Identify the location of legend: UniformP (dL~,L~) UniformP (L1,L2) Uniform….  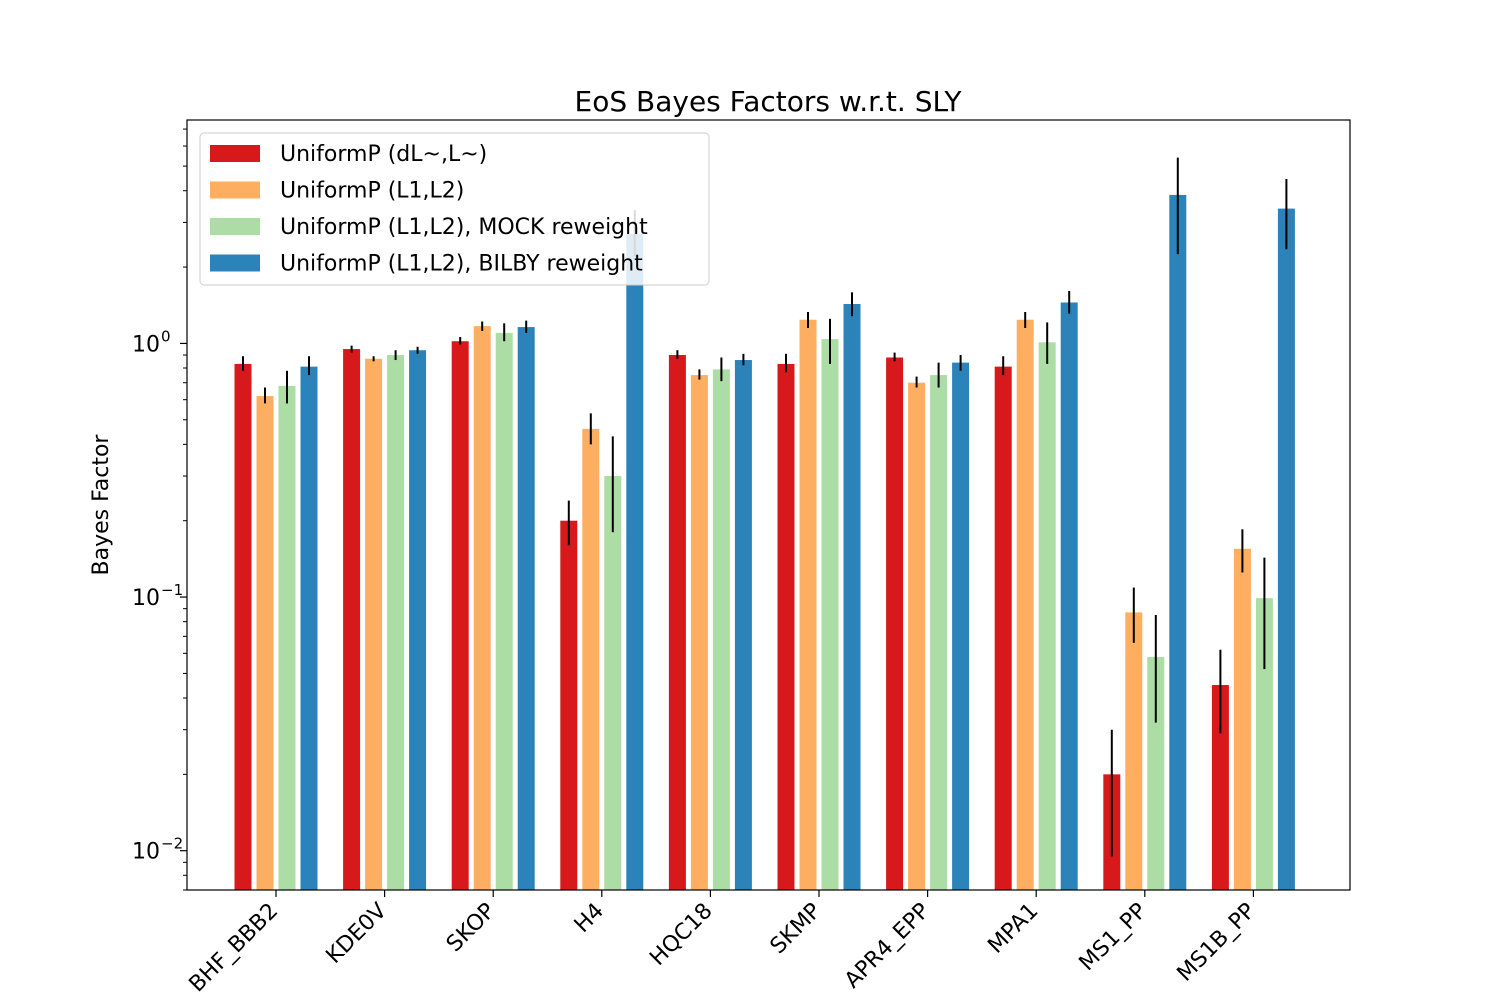
(454, 209).